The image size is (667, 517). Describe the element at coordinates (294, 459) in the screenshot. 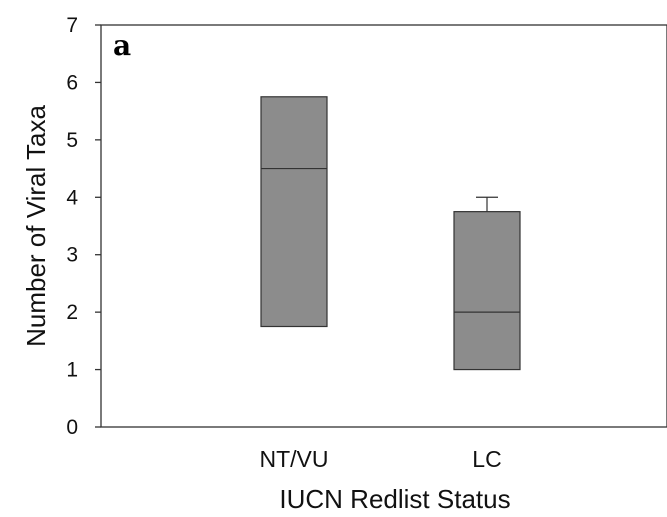

I see `x-tick-label: NT/VU` at that location.